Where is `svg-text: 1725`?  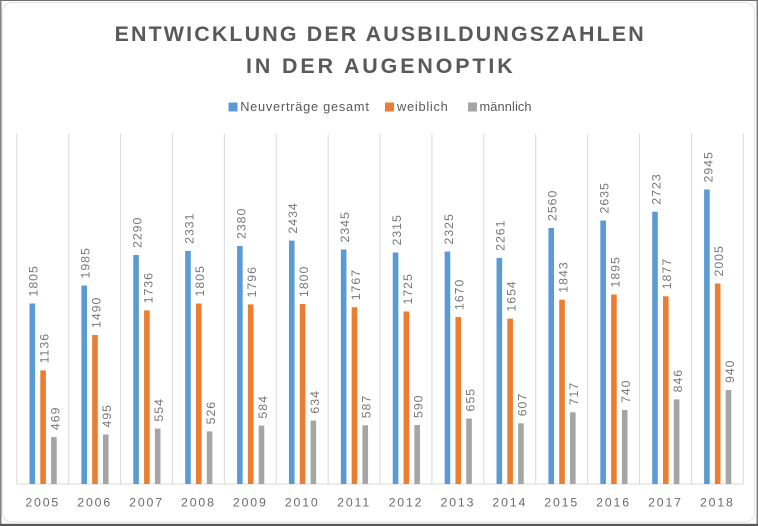 svg-text: 1725 is located at coordinates (408, 288).